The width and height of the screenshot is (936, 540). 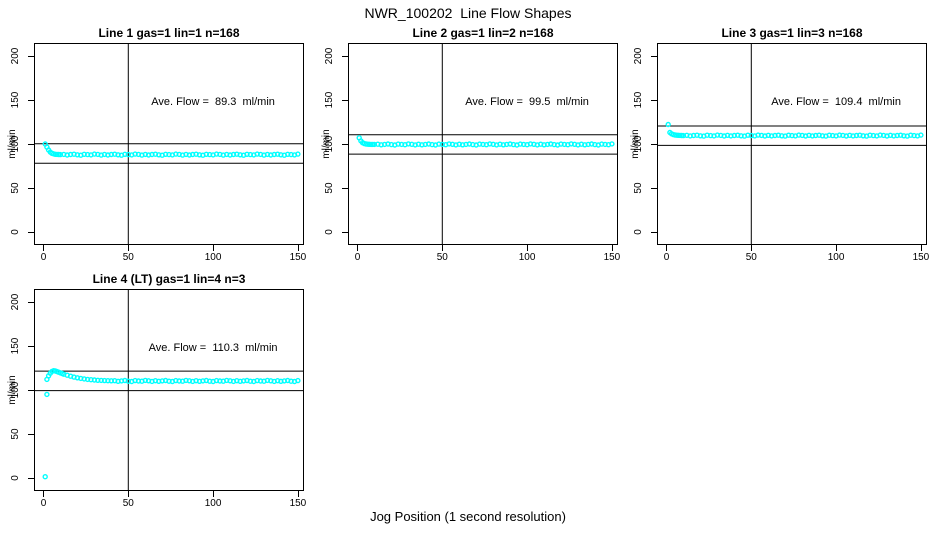 What do you see at coordinates (468, 13) in the screenshot?
I see `main-title: NWR_100202 Line Flow Shapes` at bounding box center [468, 13].